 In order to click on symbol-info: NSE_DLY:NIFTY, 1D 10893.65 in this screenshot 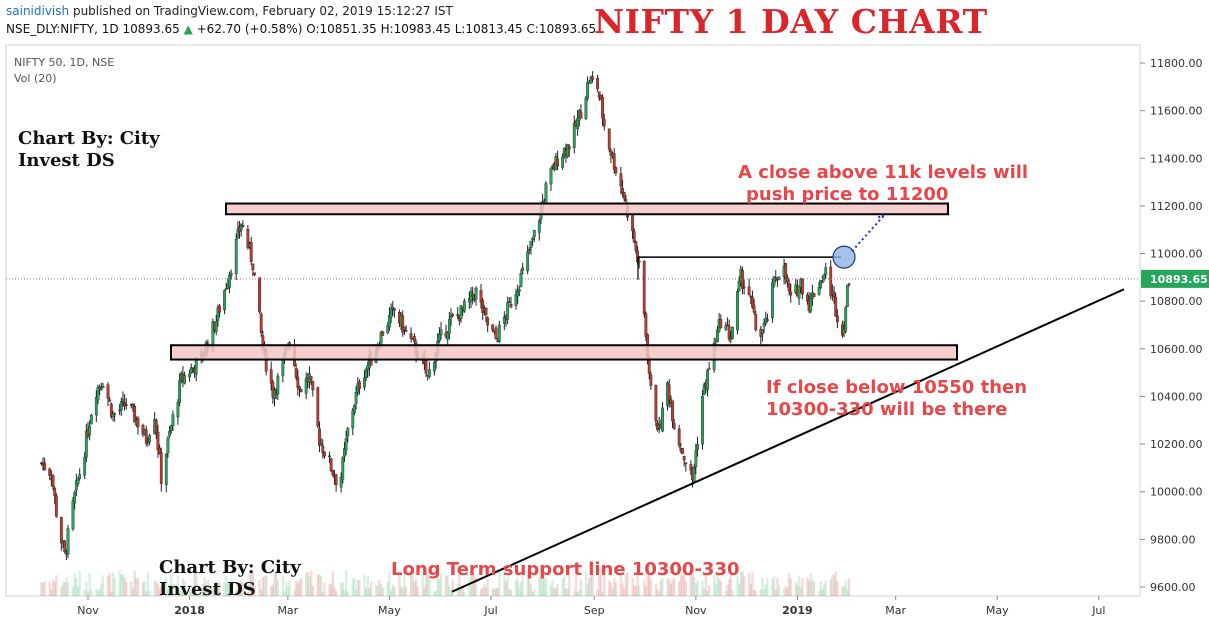, I will do `click(93, 29)`.